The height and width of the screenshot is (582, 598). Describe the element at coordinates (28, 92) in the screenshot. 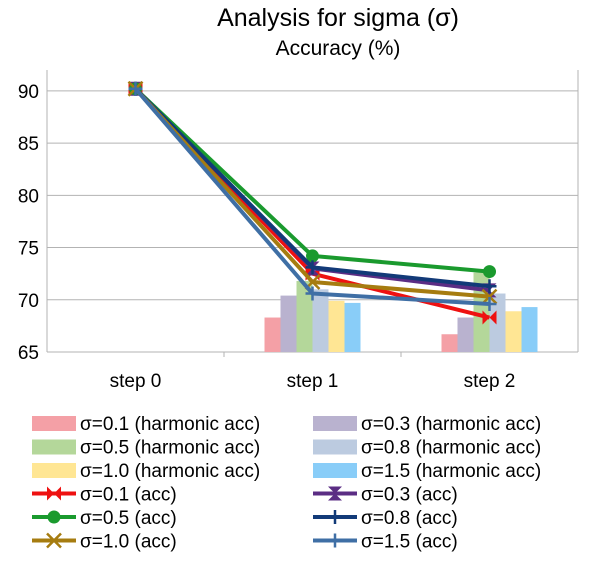

I see `y-tick-label: 90` at that location.